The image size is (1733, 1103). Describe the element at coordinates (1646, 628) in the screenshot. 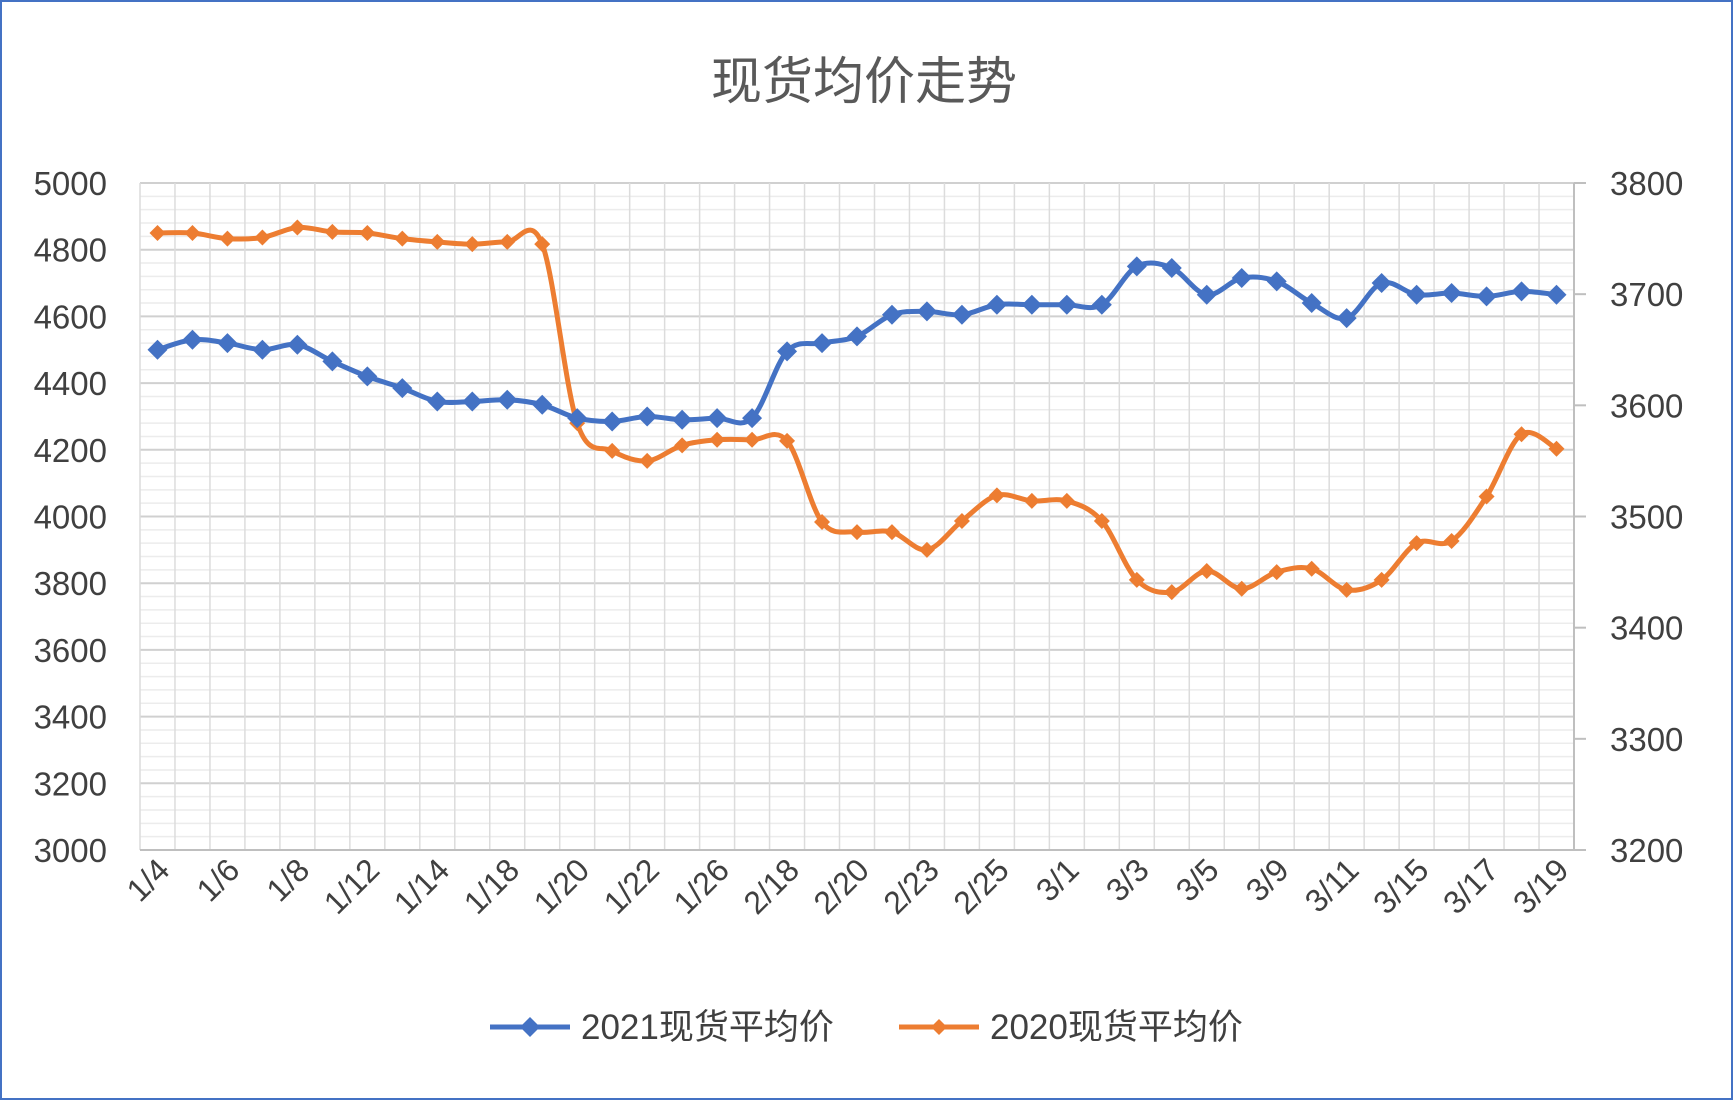

I see `y-right-tick-label: 3400` at that location.